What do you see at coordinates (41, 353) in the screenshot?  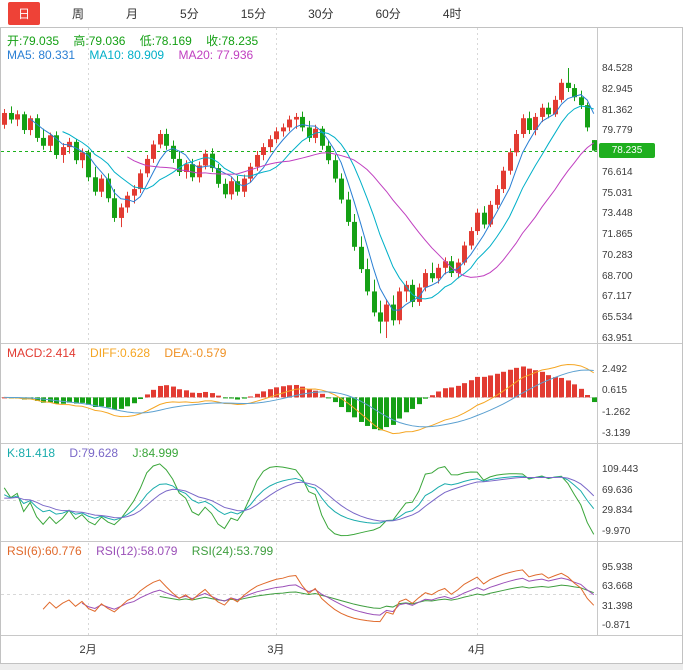 I see `macd-value: MACD:2.414` at bounding box center [41, 353].